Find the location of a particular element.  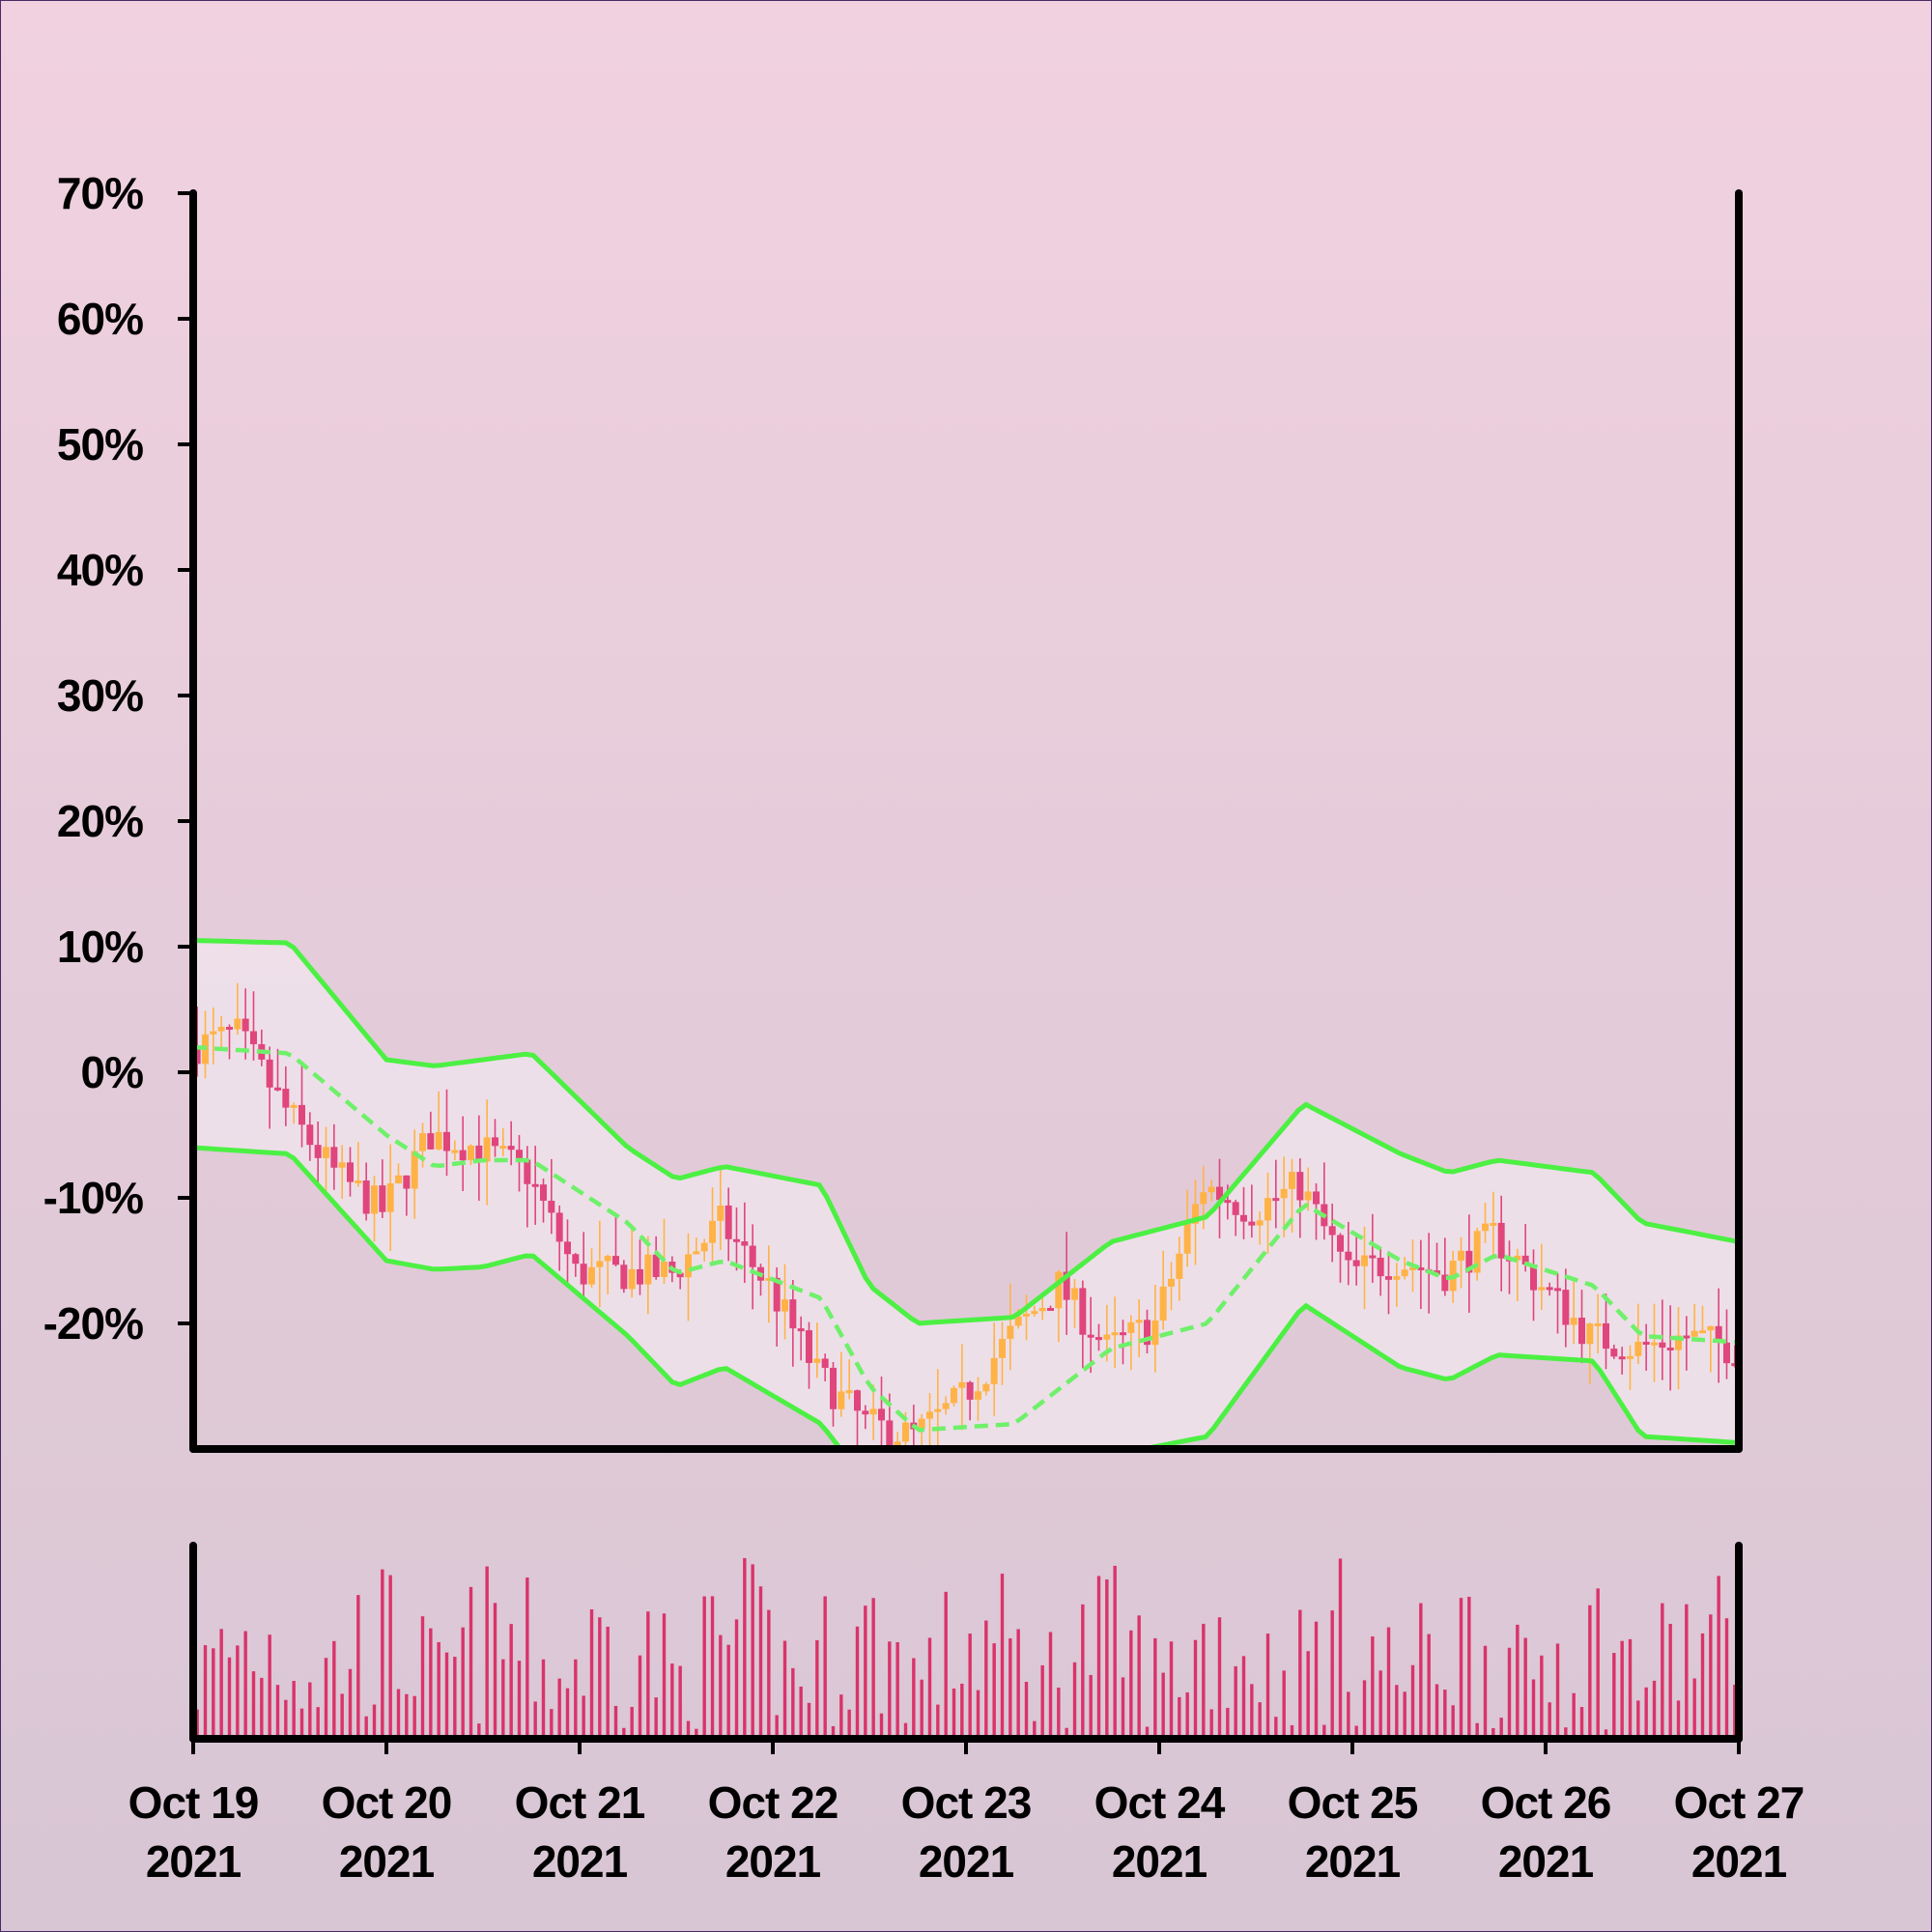

y-tick-label: 20% is located at coordinates (100, 821).